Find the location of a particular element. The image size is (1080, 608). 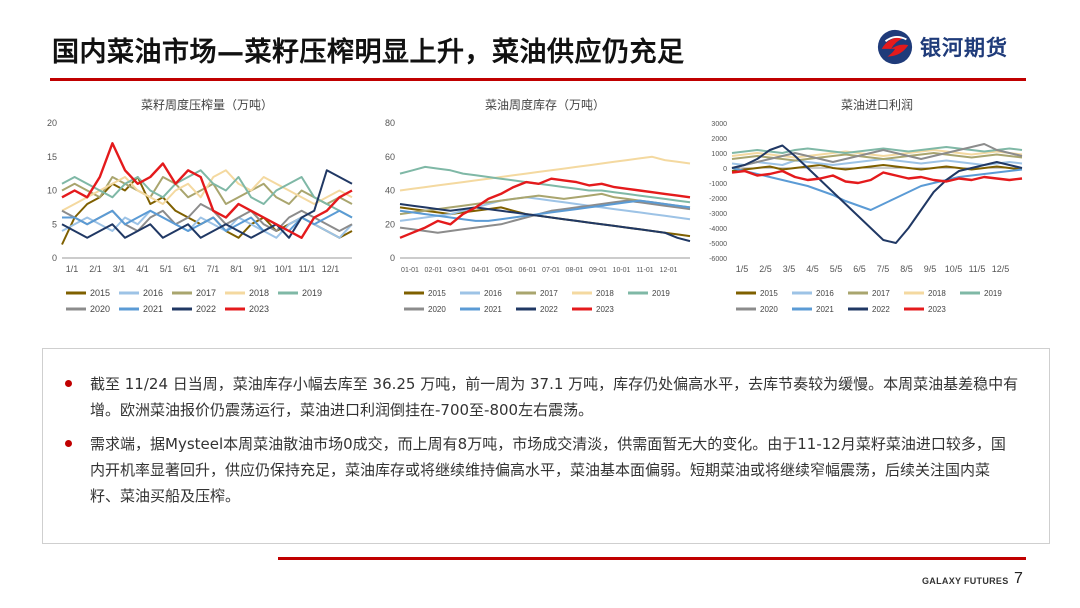

x-tick-label: 8/1 is located at coordinates (236, 269).